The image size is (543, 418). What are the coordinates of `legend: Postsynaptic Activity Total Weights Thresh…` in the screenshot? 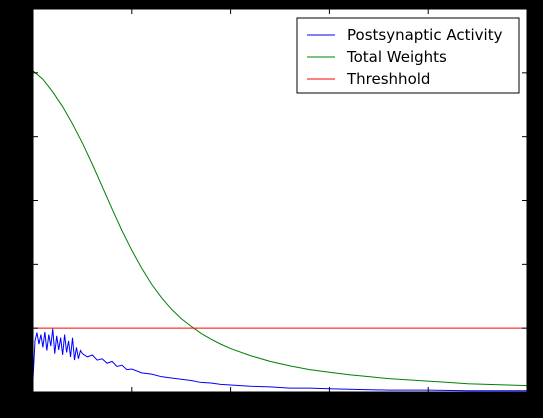 It's located at (408, 55).